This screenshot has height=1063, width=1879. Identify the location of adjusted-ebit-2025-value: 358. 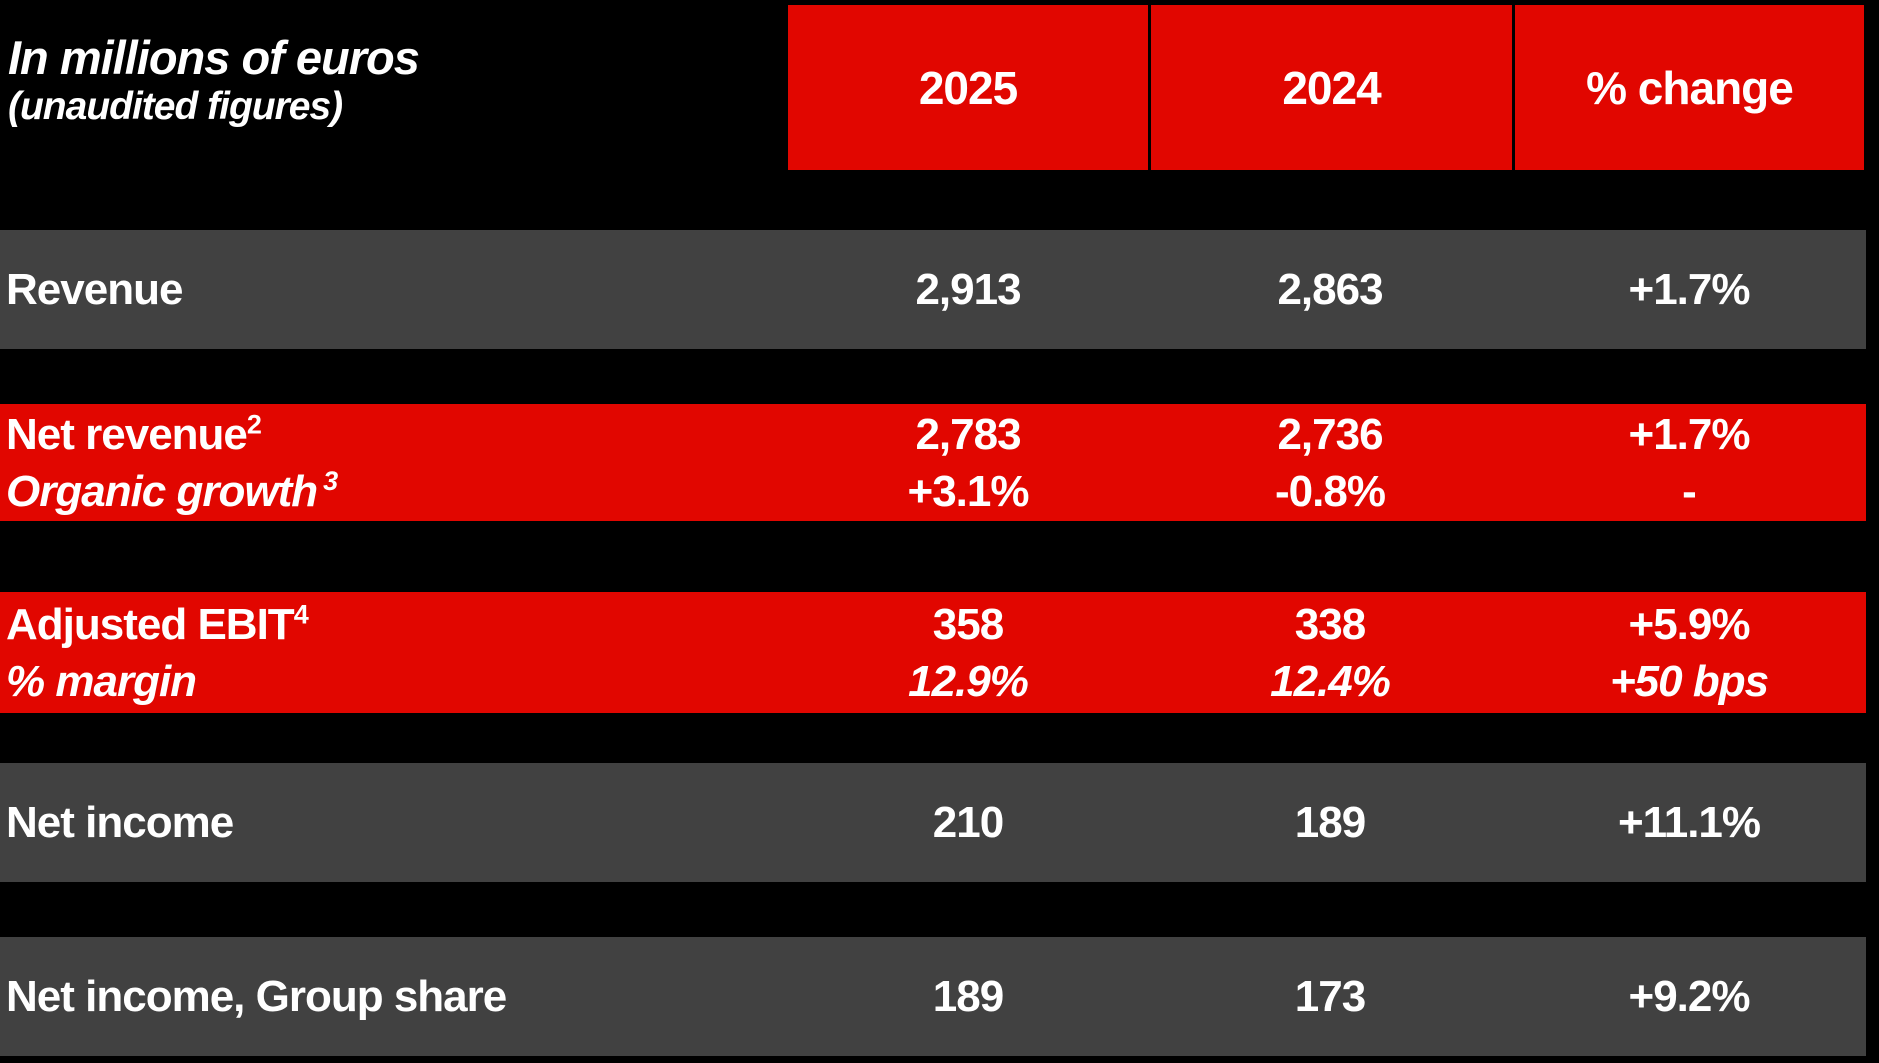
(968, 624).